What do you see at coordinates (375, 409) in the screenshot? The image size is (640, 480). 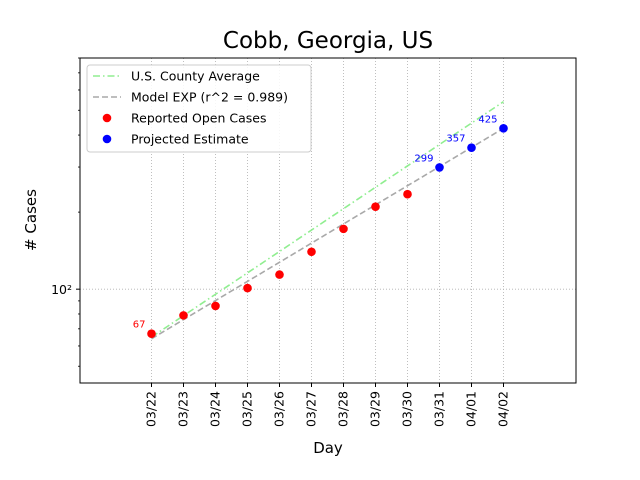 I see `x-tick-label: 03/29` at bounding box center [375, 409].